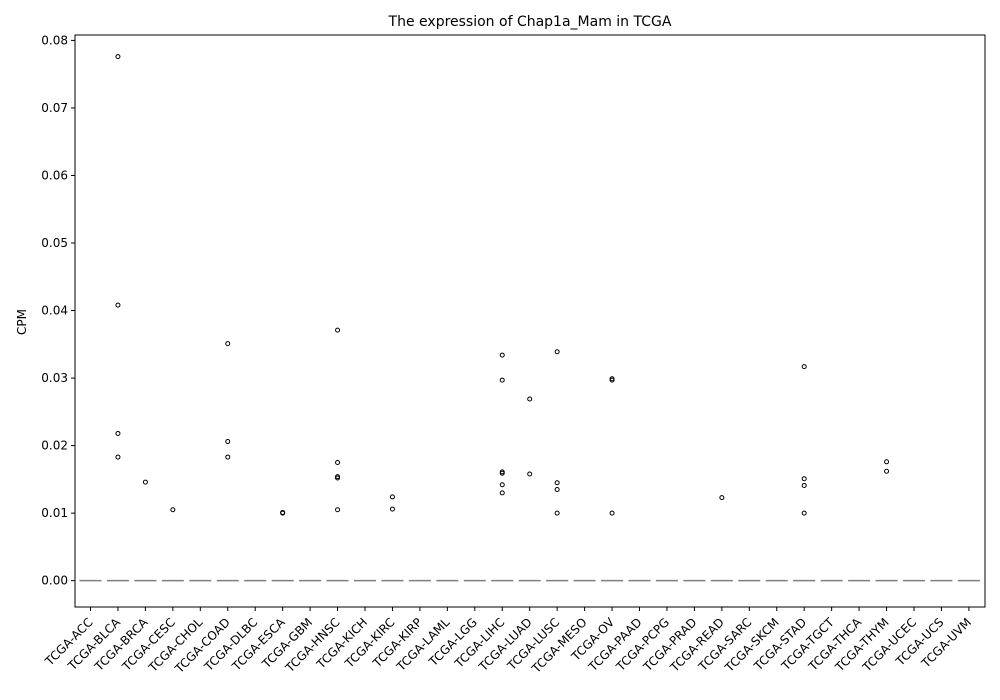  Describe the element at coordinates (22, 322) in the screenshot. I see `y-axis-label: CPM` at that location.